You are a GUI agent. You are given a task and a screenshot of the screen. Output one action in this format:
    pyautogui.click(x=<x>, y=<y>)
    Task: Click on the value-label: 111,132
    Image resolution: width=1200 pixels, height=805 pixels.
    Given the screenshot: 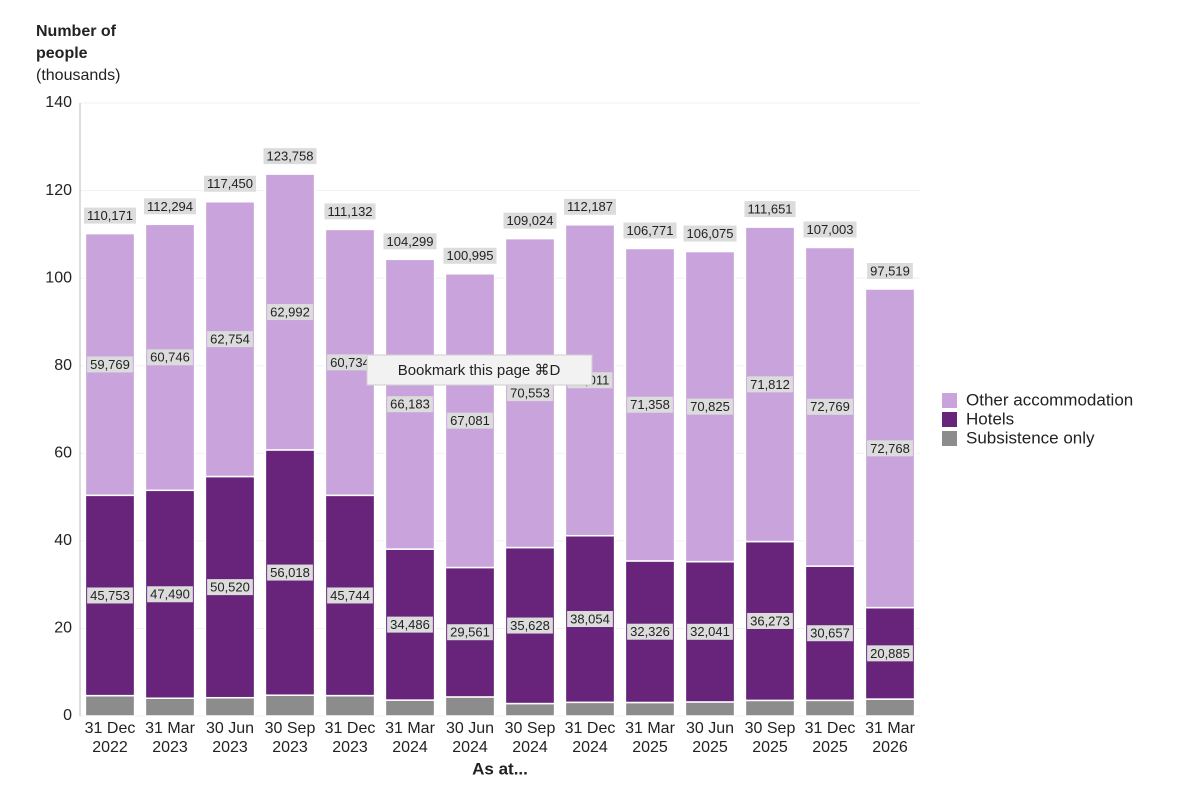 What is the action you would take?
    pyautogui.click(x=349, y=211)
    